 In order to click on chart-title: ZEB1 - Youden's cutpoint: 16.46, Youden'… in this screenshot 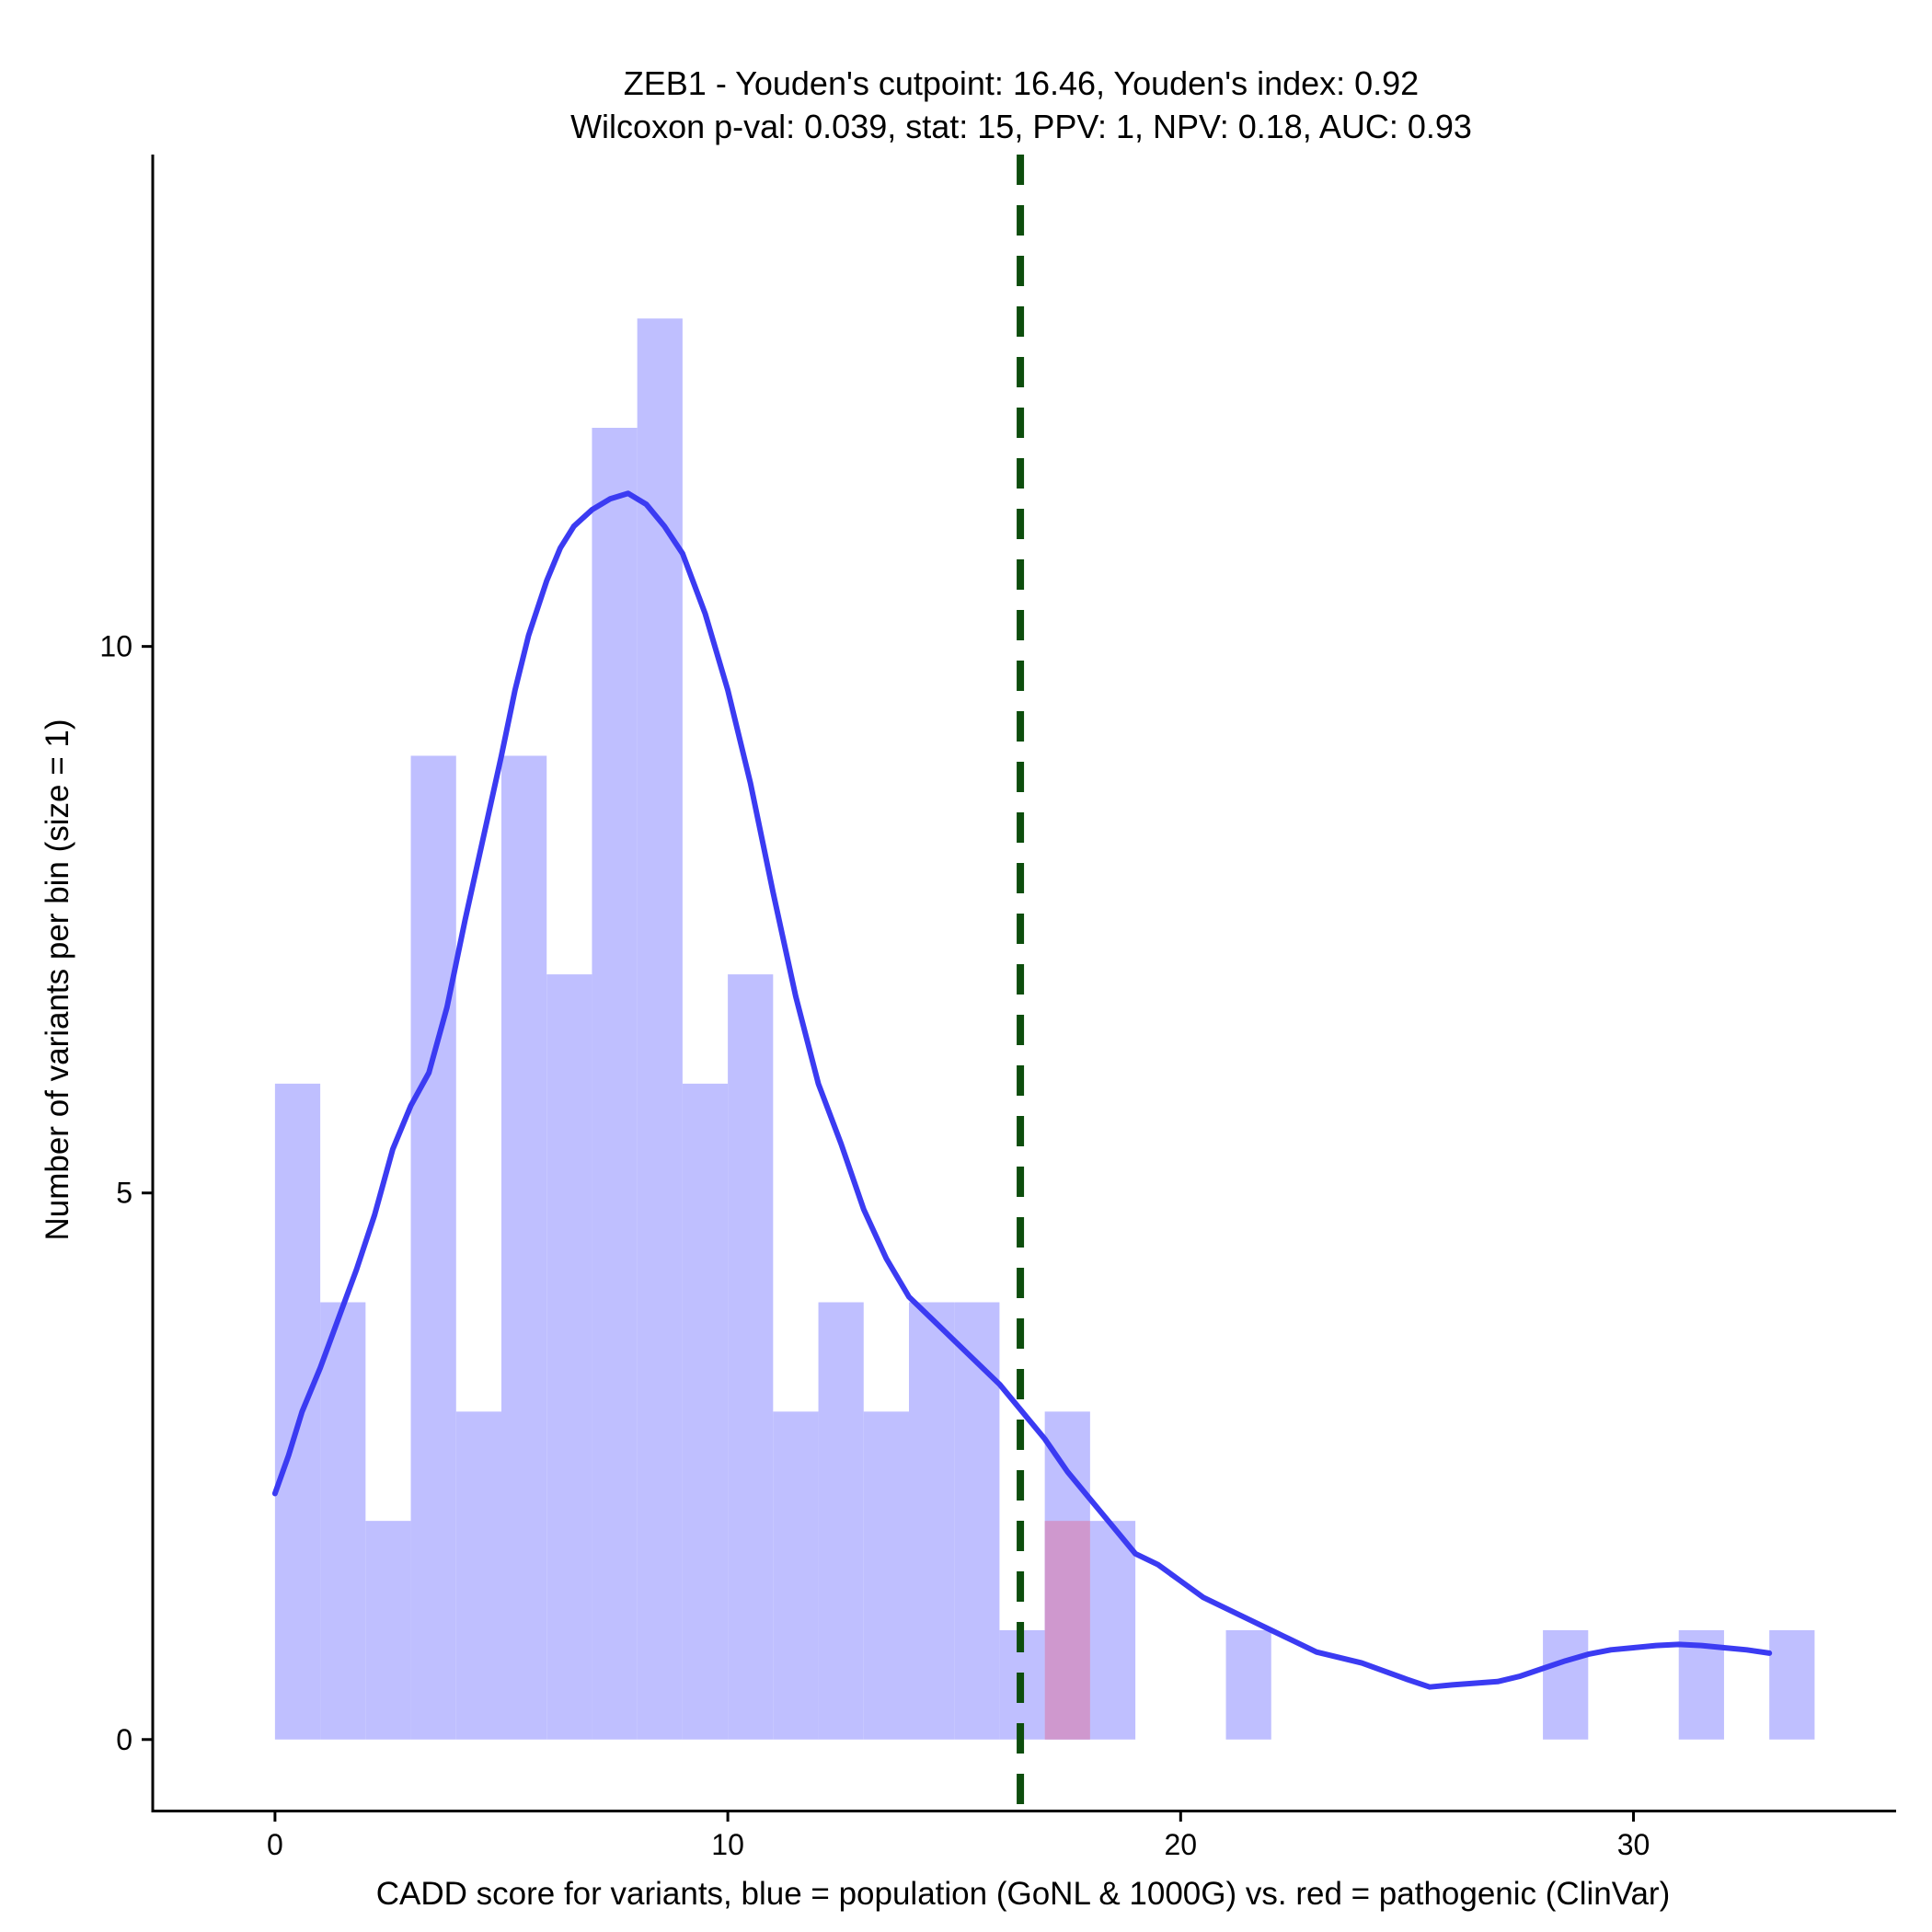, I will do `click(1021, 83)`.